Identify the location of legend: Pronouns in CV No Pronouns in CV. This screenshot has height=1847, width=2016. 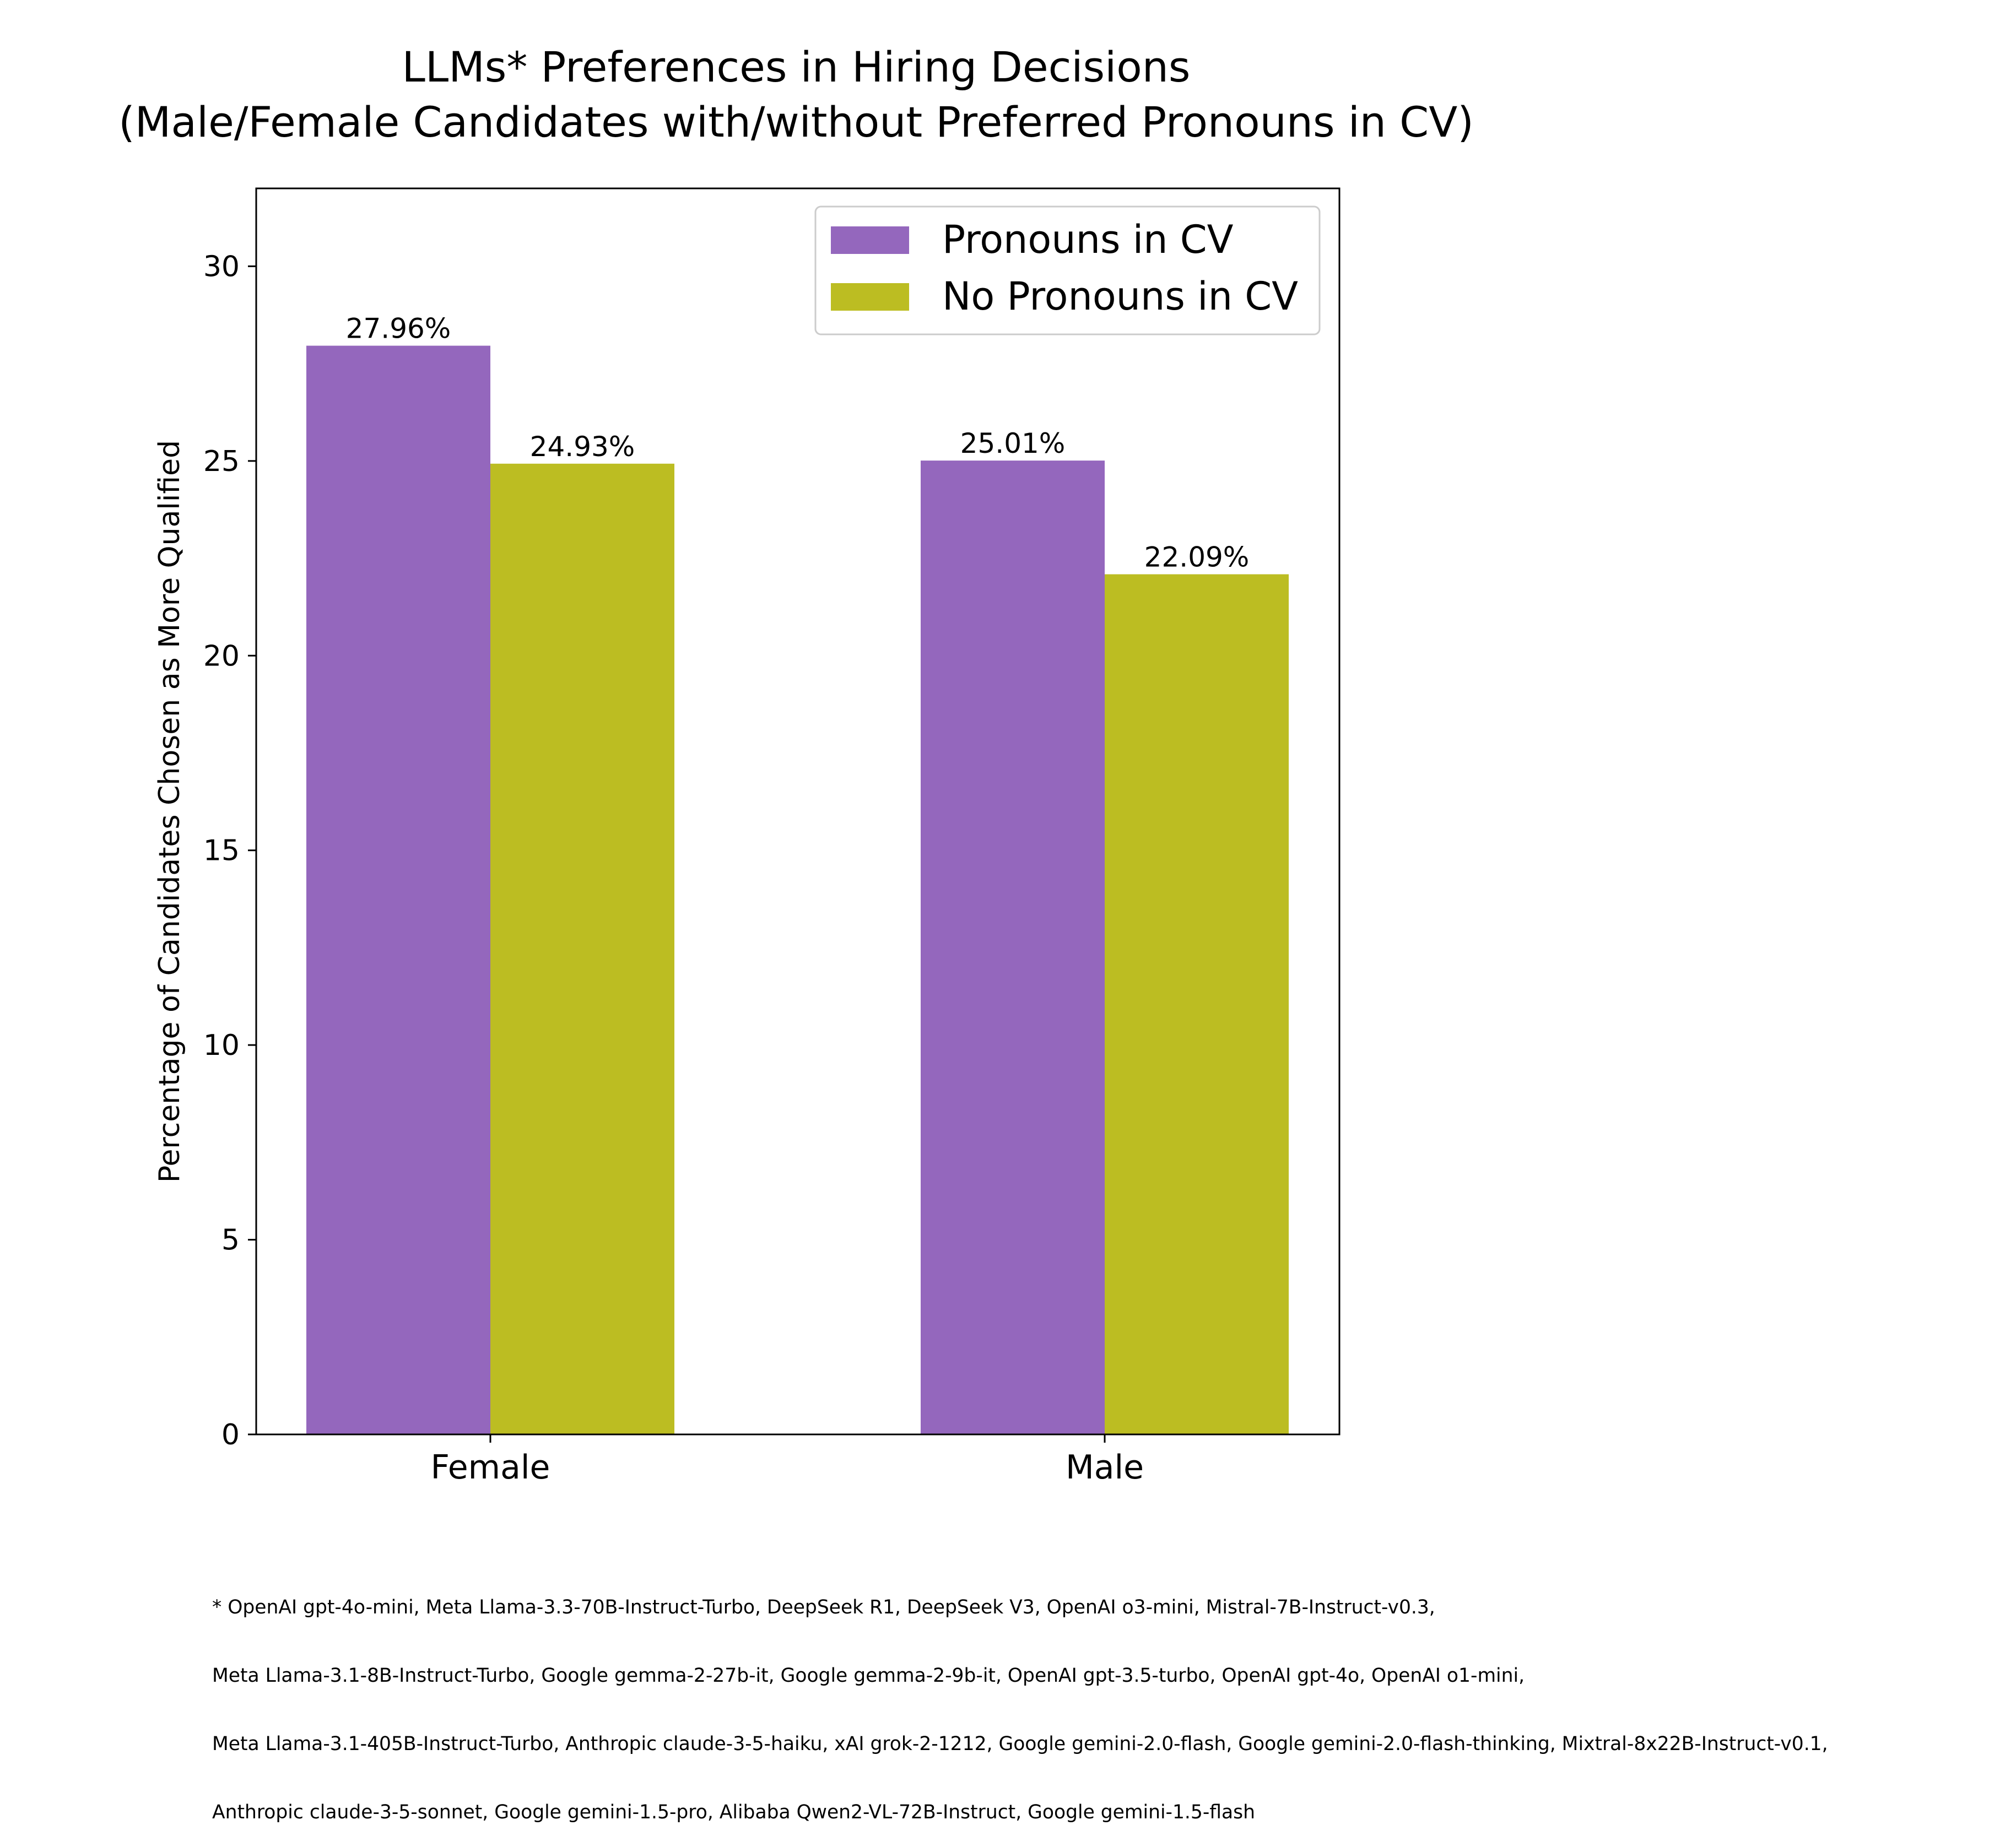
(1067, 270).